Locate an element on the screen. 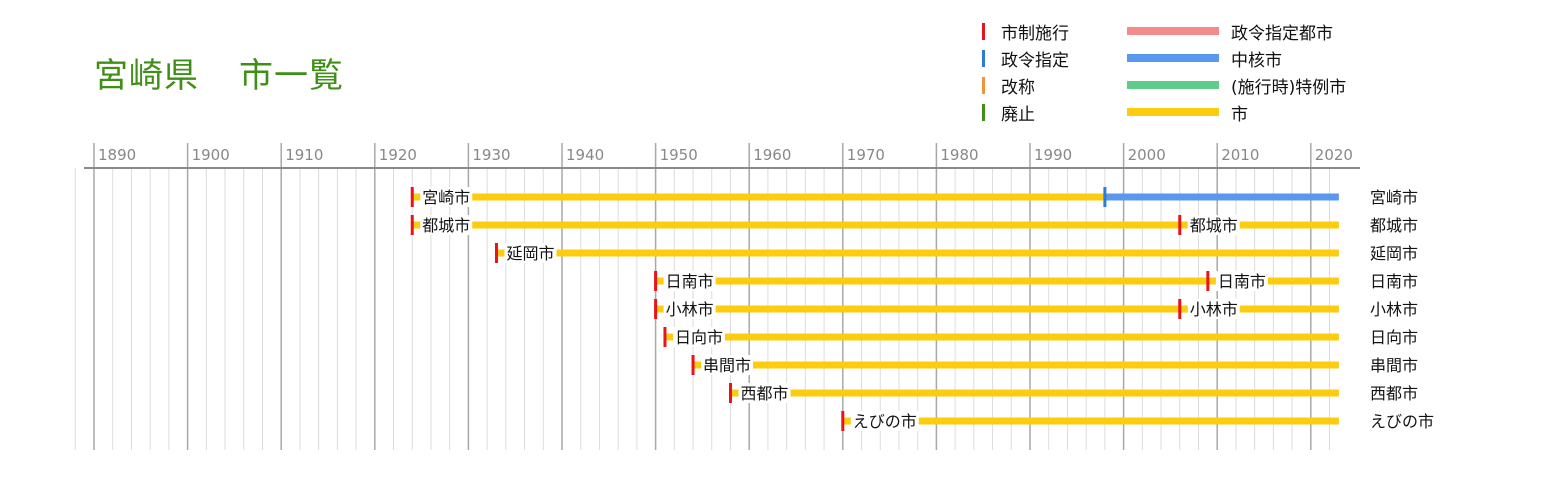  legend-item-abolished: 廃止 is located at coordinates (1008, 112).